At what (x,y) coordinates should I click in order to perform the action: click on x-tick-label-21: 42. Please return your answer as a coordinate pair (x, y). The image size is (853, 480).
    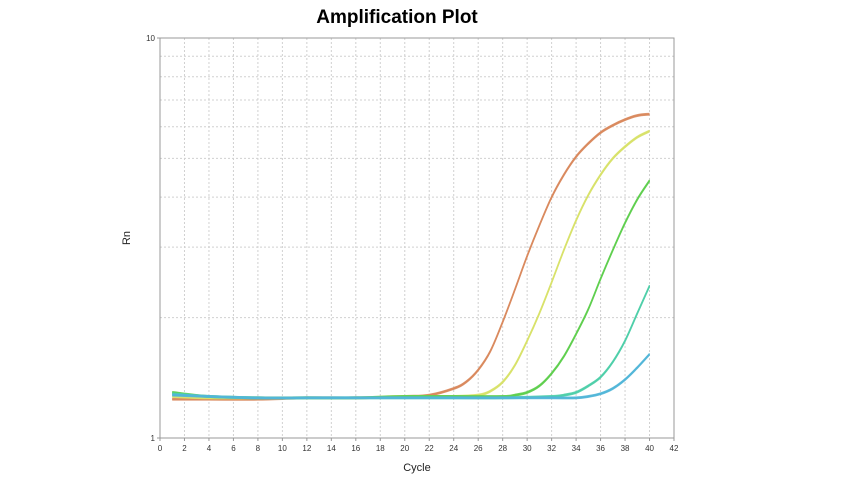
    Looking at the image, I should click on (674, 448).